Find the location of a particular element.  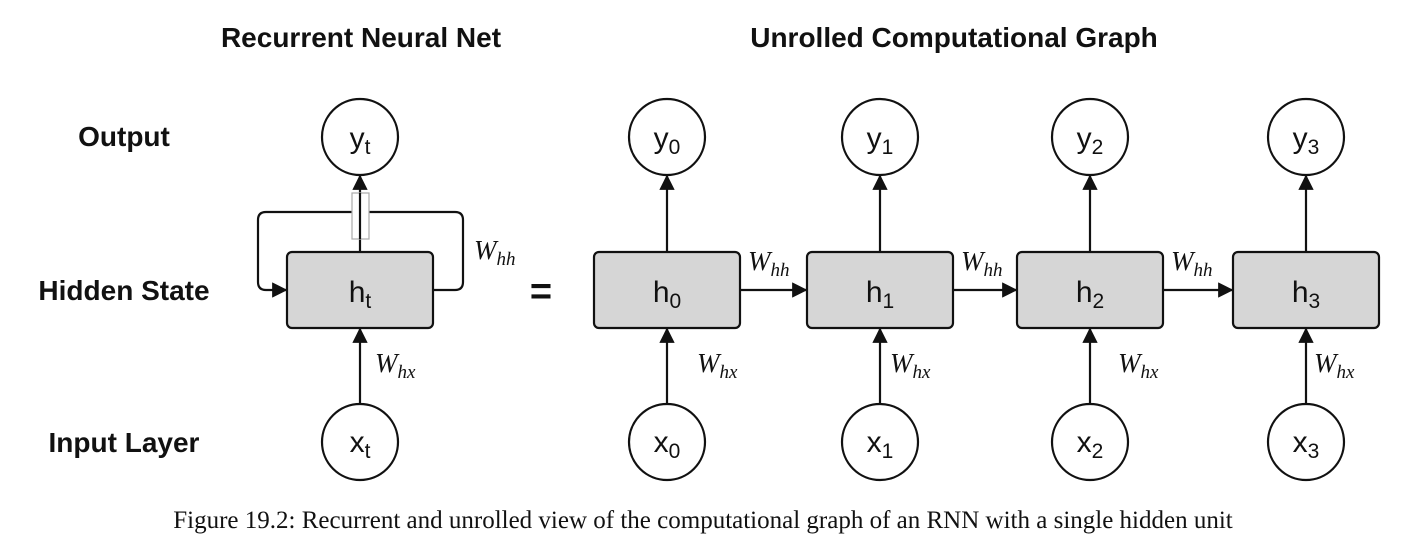

recurrent-whx-label: Whx is located at coordinates (395, 365).